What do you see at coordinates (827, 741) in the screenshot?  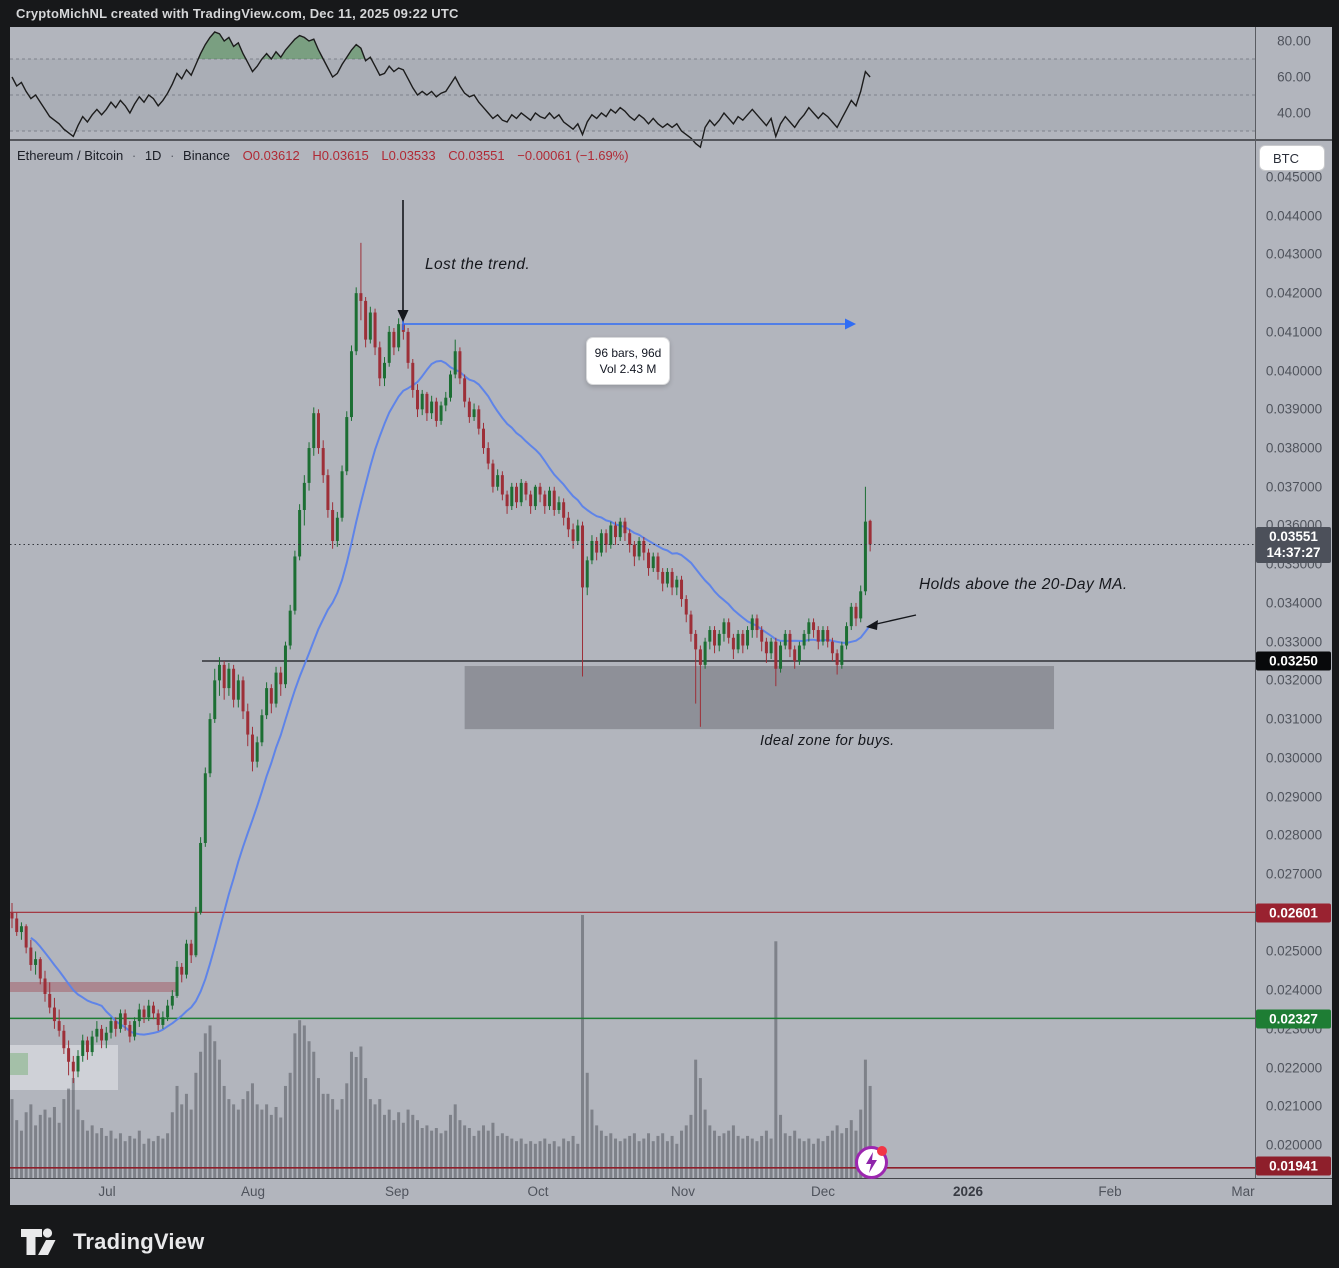 I see `annotation-ideal-zone: Ideal zone for buys.` at bounding box center [827, 741].